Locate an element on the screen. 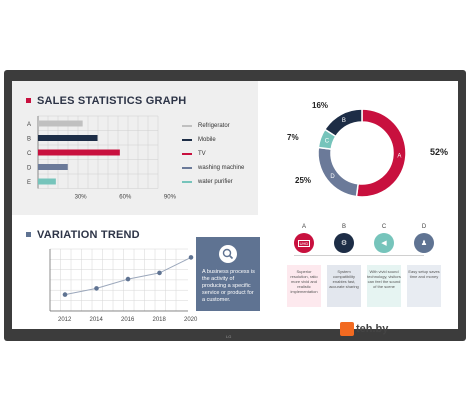 The image size is (470, 414). legend-item-tv: TV is located at coordinates (194, 154).